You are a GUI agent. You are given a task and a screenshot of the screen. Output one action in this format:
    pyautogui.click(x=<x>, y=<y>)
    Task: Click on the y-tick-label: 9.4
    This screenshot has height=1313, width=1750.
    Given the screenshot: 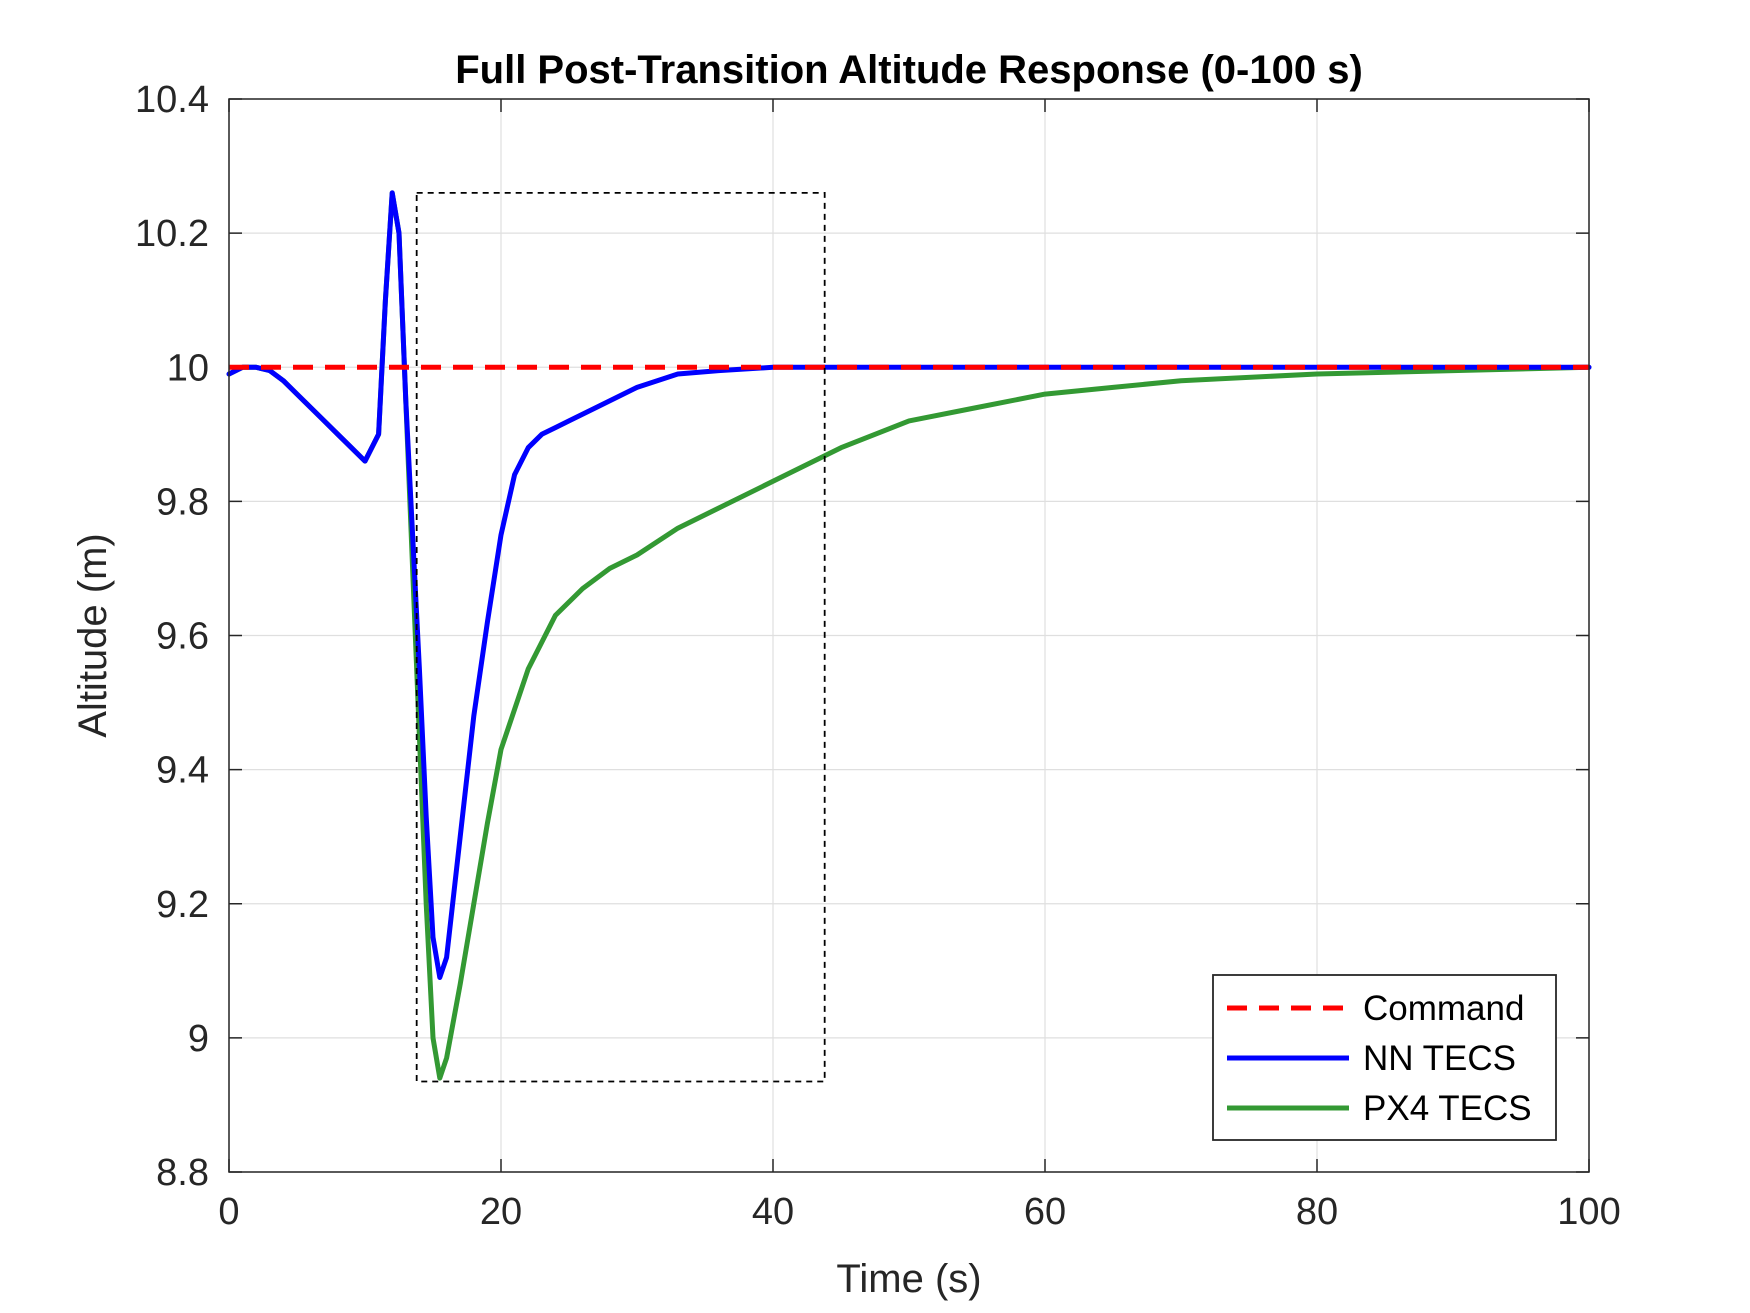 What is the action you would take?
    pyautogui.click(x=182, y=771)
    